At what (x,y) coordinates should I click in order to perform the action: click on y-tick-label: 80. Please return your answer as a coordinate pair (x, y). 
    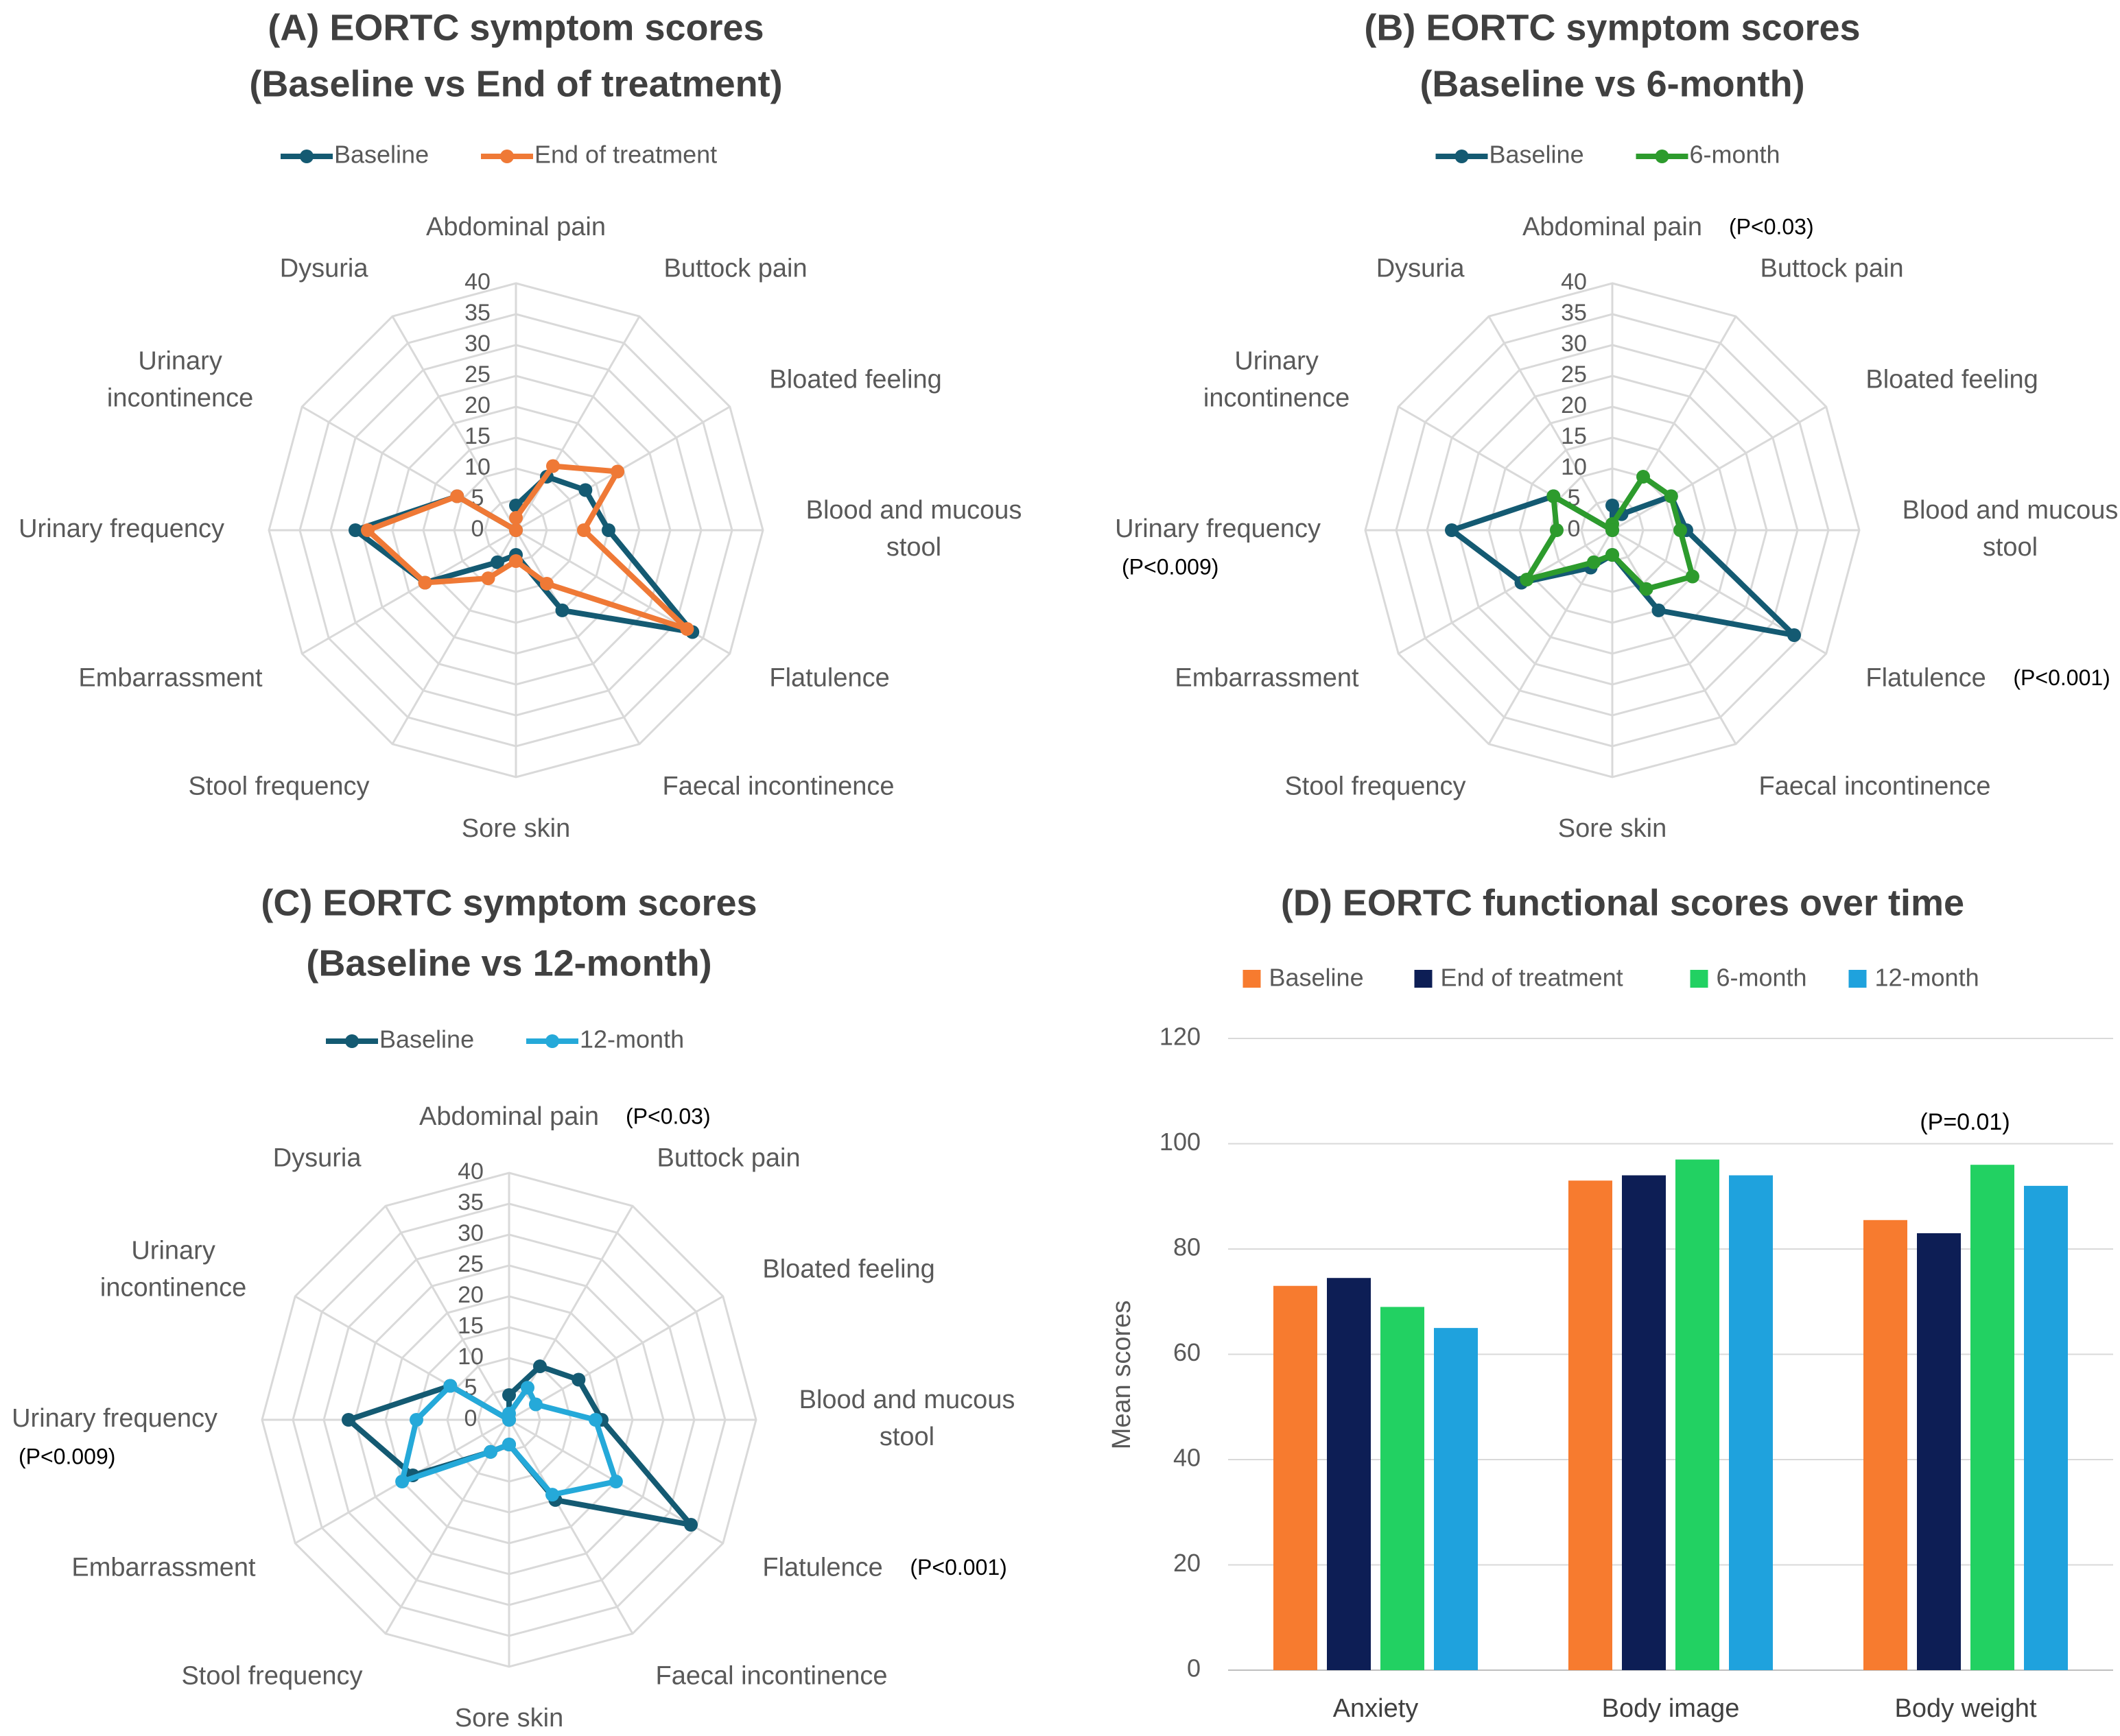
    Looking at the image, I should click on (1187, 1247).